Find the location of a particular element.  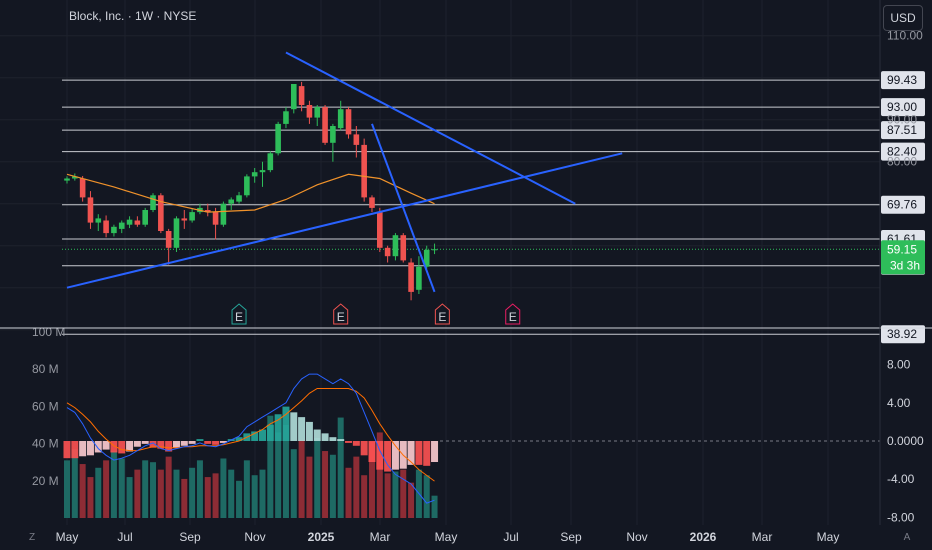

x-tick-label: Mar is located at coordinates (762, 537).